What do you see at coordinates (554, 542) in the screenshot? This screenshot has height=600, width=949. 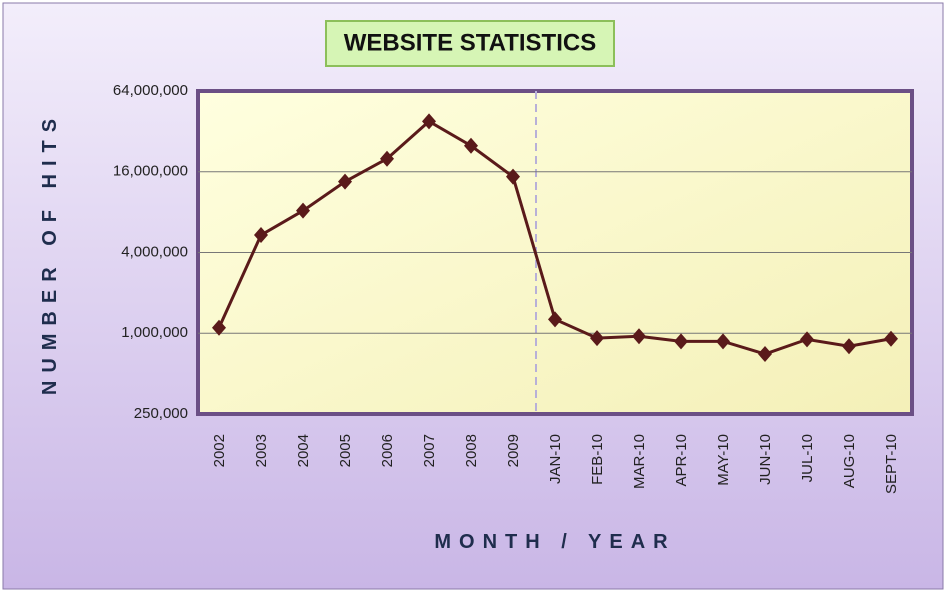 I see `x-axis-title: MONTH / YEAR` at bounding box center [554, 542].